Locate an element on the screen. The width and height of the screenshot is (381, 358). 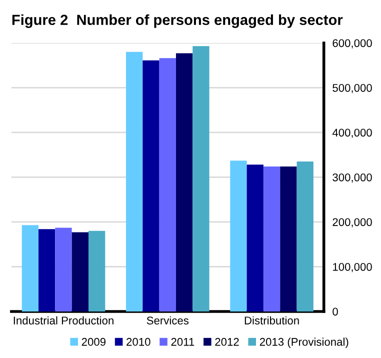
x-tick-label: Distribution is located at coordinates (271, 320).